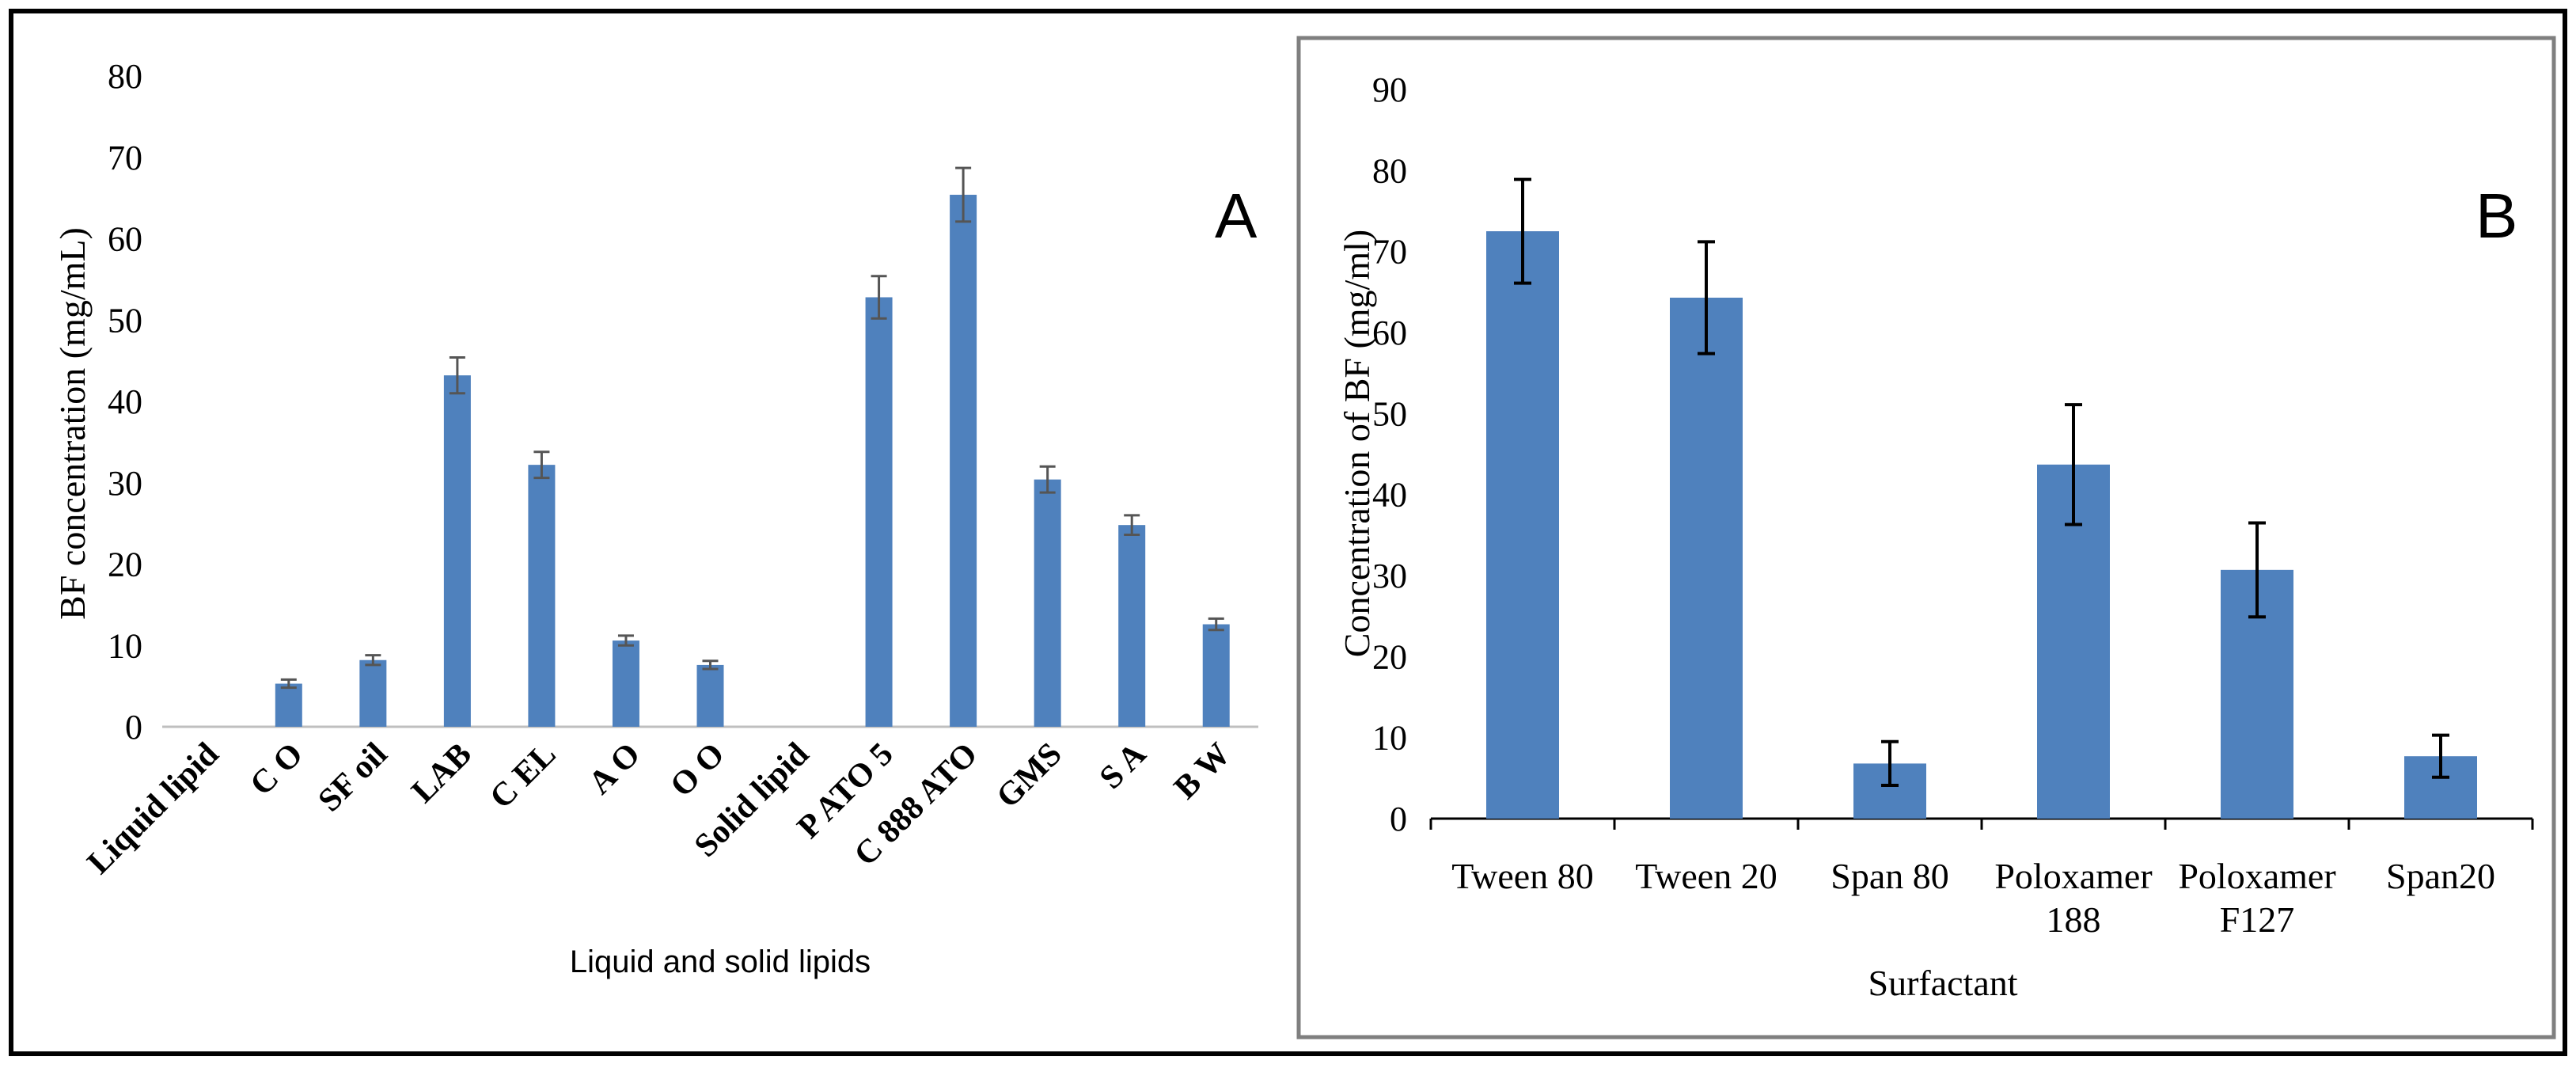  I want to click on panel-a-y-axis-title: BF concentration (mg/mL), so click(72, 423).